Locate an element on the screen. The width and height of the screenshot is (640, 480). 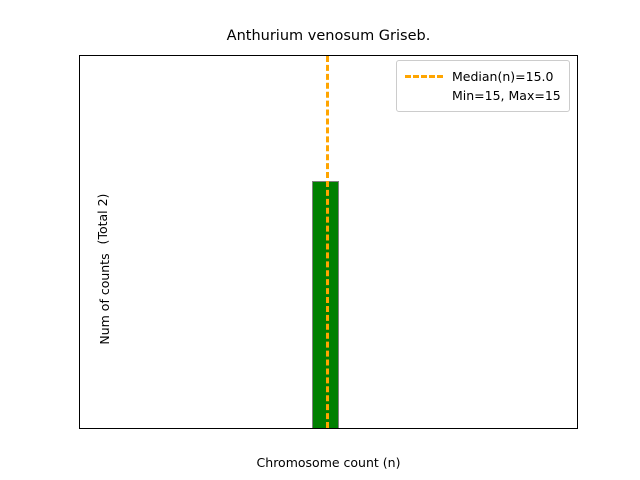
median-line is located at coordinates (327, 242).